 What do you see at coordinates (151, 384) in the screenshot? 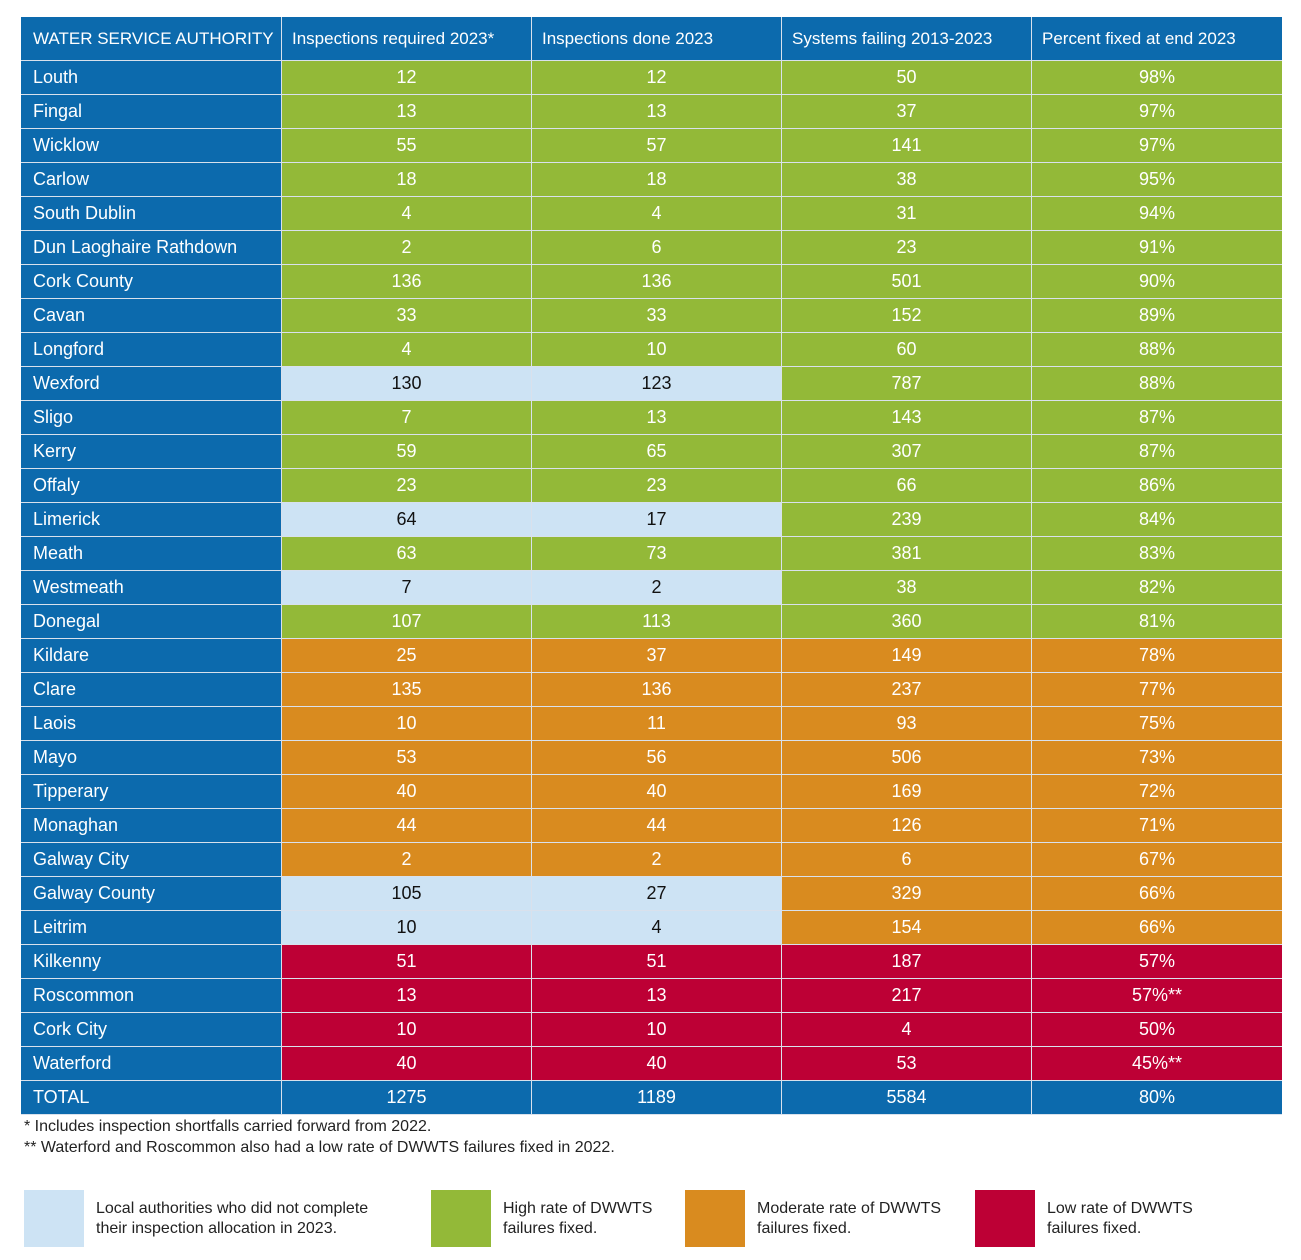
I see `authority-name: Wexford` at bounding box center [151, 384].